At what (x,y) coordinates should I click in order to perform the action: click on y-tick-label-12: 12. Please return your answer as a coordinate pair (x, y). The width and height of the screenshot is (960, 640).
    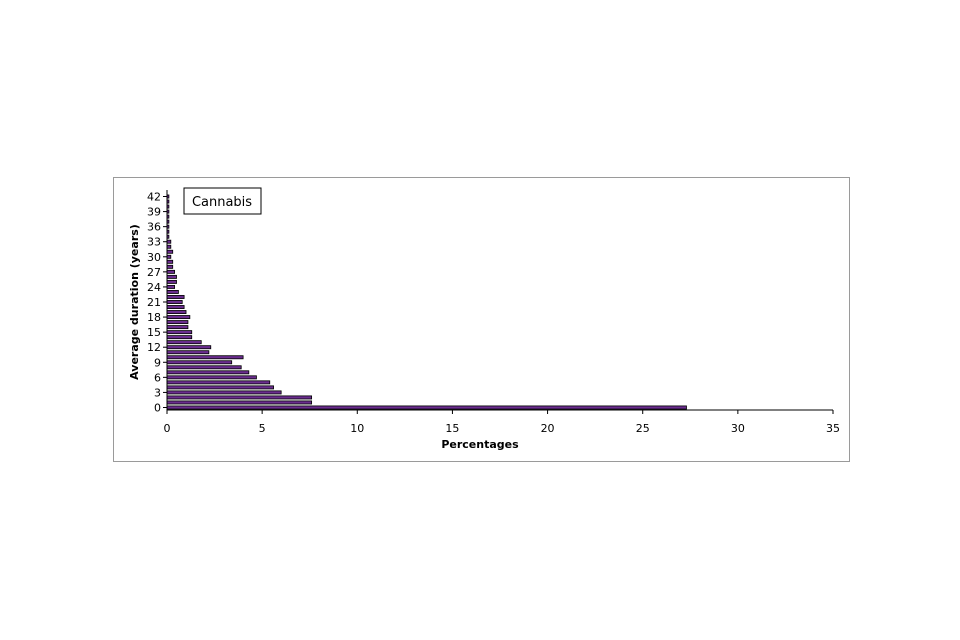
    Looking at the image, I should click on (154, 347).